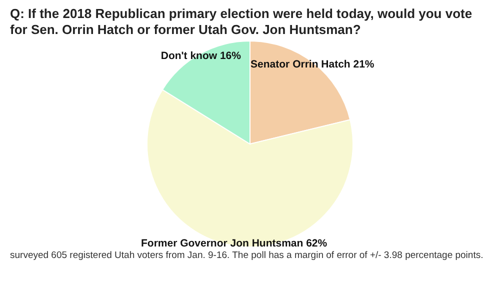 The width and height of the screenshot is (500, 290). What do you see at coordinates (312, 64) in the screenshot?
I see `slice-label: Senator Orrin Hatch 21%` at bounding box center [312, 64].